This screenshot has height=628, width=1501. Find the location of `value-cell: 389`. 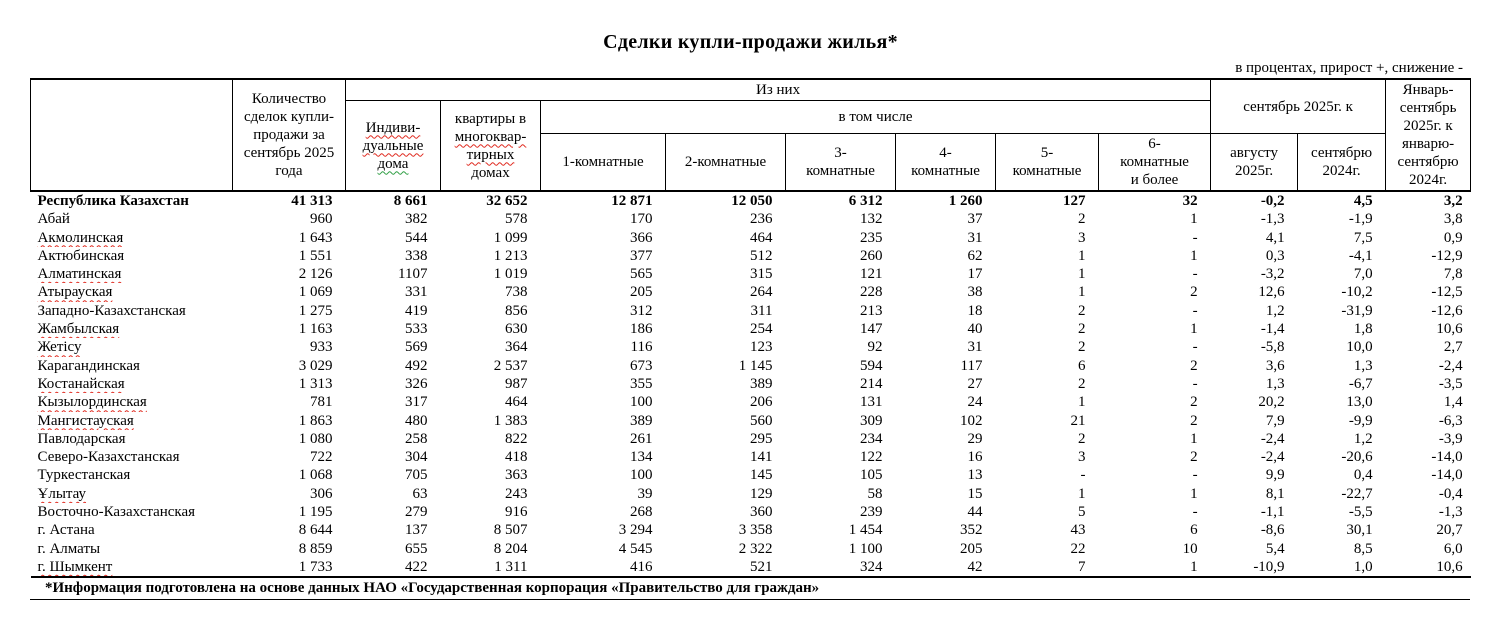

value-cell: 389 is located at coordinates (641, 420).